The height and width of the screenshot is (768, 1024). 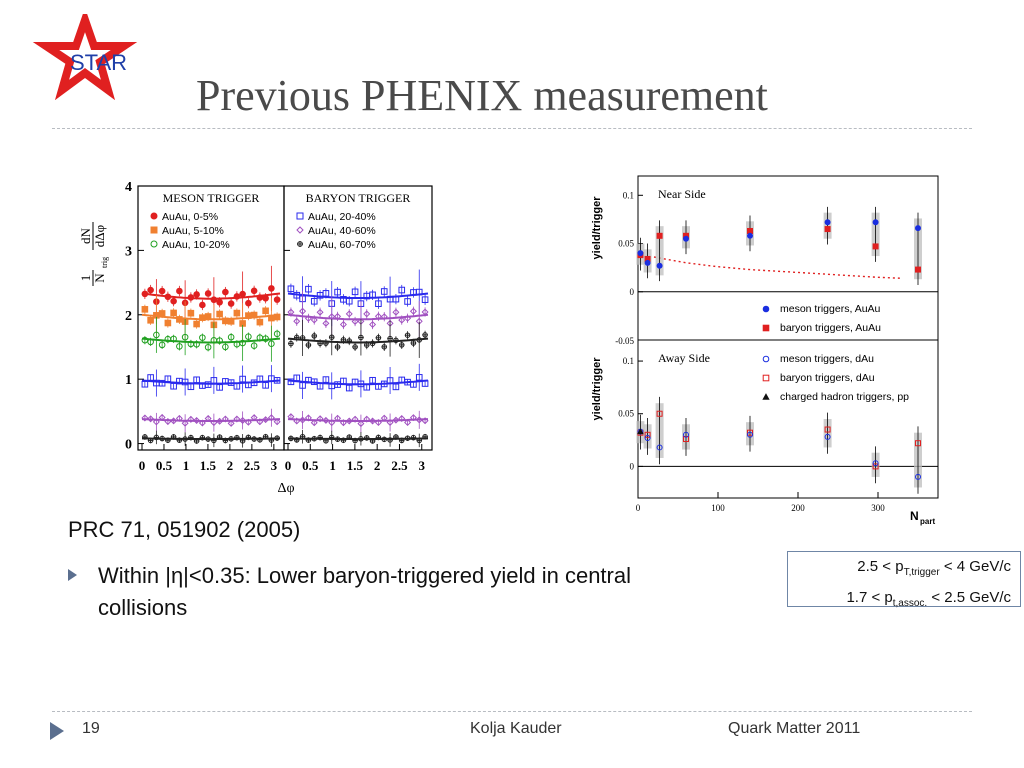 I want to click on footer-triangle-icon, so click(x=57, y=731).